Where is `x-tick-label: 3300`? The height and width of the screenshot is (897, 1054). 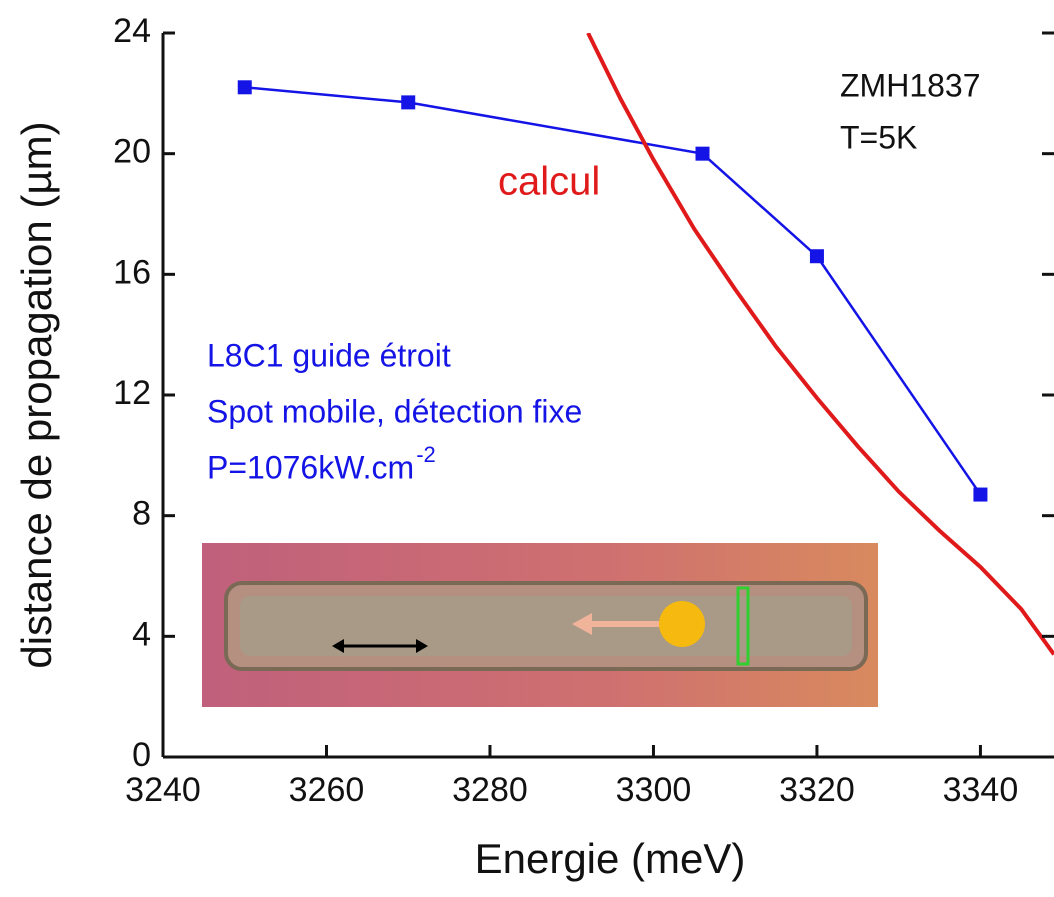
x-tick-label: 3300 is located at coordinates (654, 790).